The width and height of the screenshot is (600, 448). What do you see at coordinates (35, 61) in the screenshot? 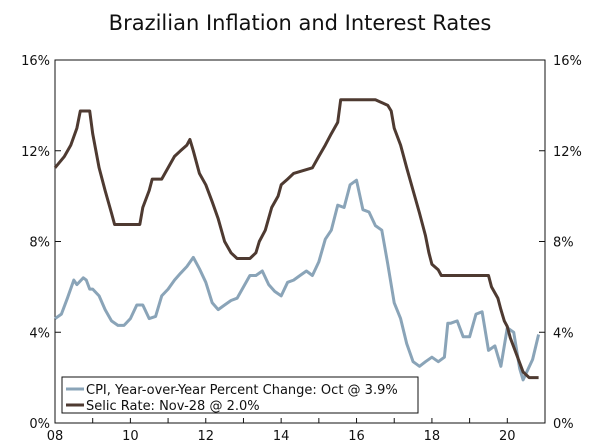
I see `y-tick-left-label: 16%` at bounding box center [35, 61].